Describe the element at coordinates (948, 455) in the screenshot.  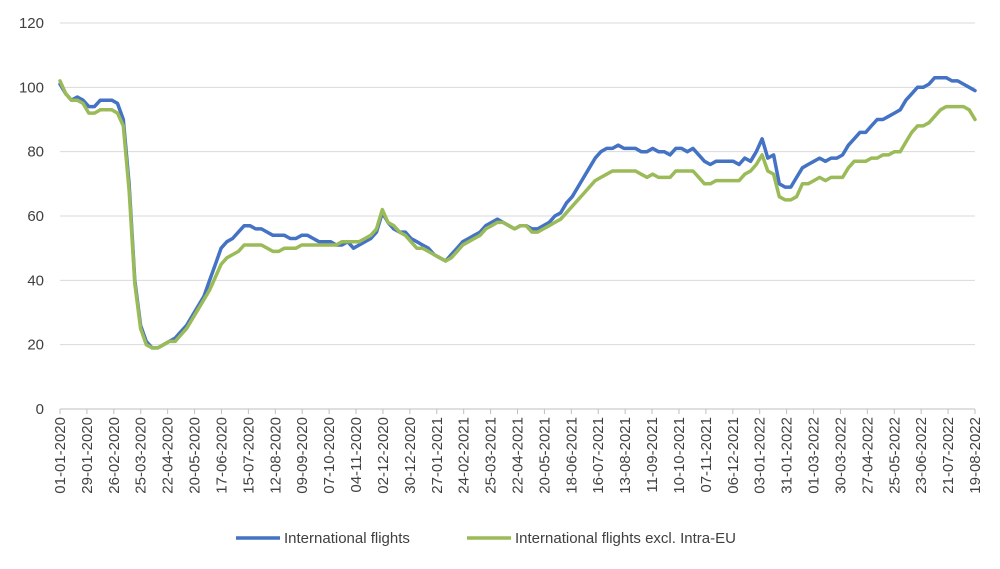
I see `x-tick-label: 21-07-2022` at that location.